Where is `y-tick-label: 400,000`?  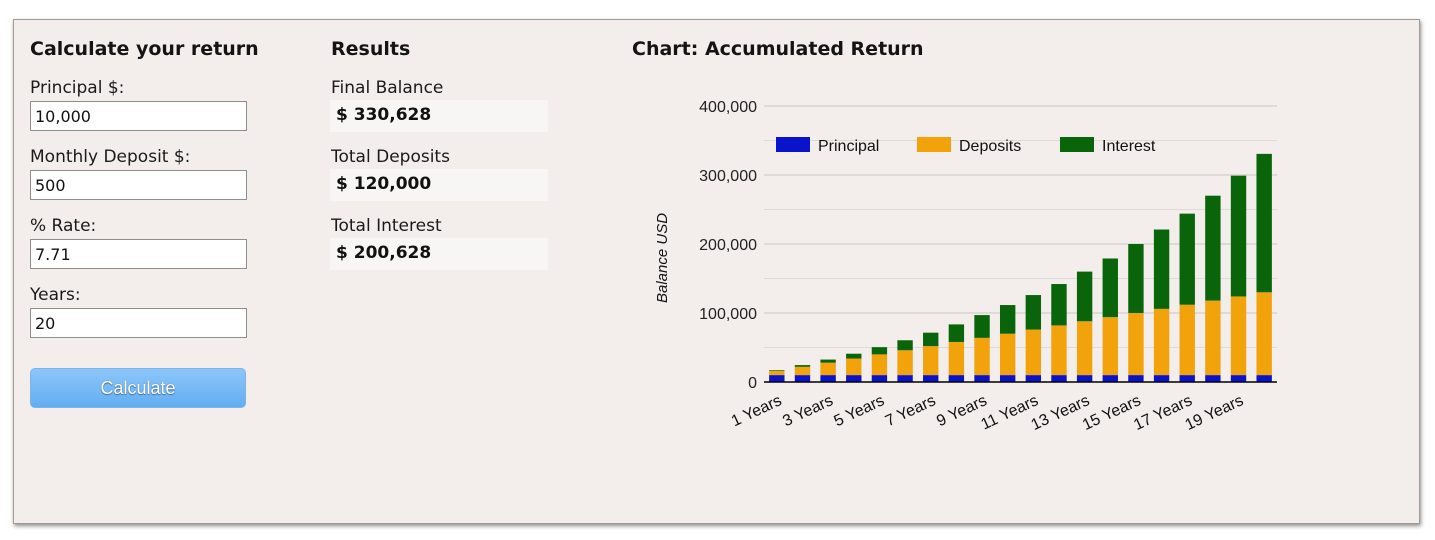 y-tick-label: 400,000 is located at coordinates (728, 107).